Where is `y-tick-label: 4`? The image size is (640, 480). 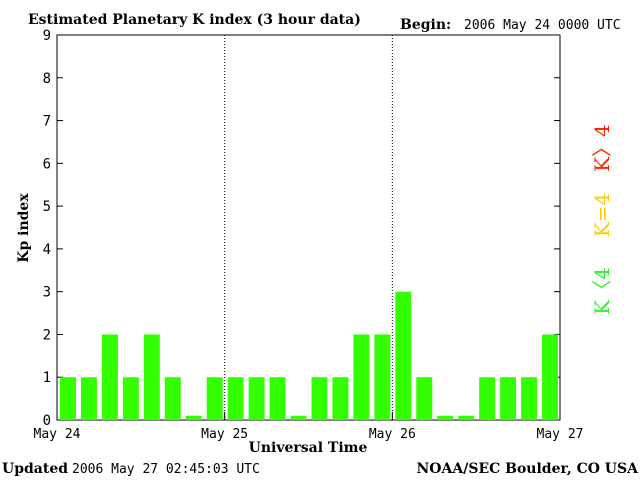
y-tick-label: 4 is located at coordinates (47, 250).